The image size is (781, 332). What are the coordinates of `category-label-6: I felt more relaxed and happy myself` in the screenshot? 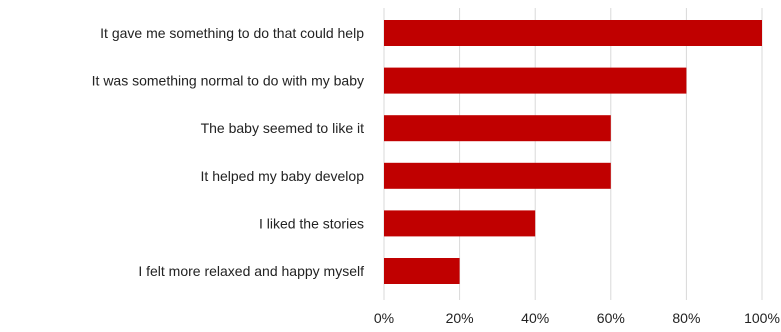 It's located at (251, 271).